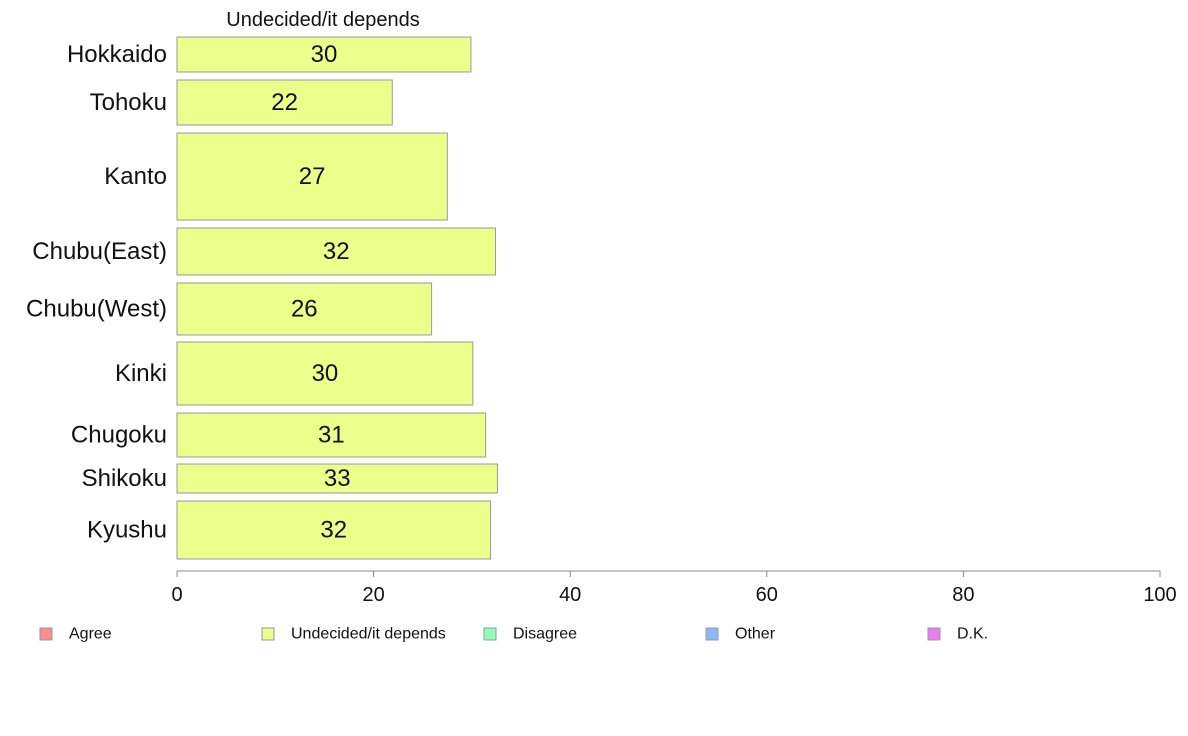 Image resolution: width=1188 pixels, height=736 pixels. I want to click on value-label: 26, so click(304, 309).